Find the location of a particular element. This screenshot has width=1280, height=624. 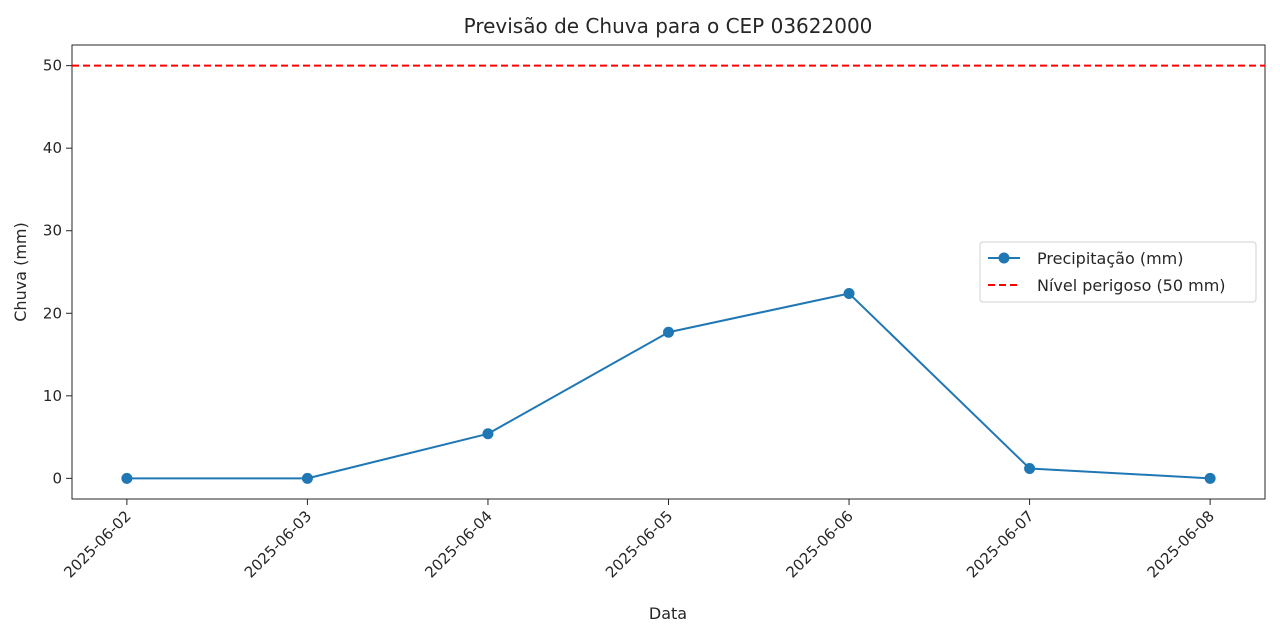

legend-item-danger-level: Nível perigoso (50 mm) is located at coordinates (1107, 285).